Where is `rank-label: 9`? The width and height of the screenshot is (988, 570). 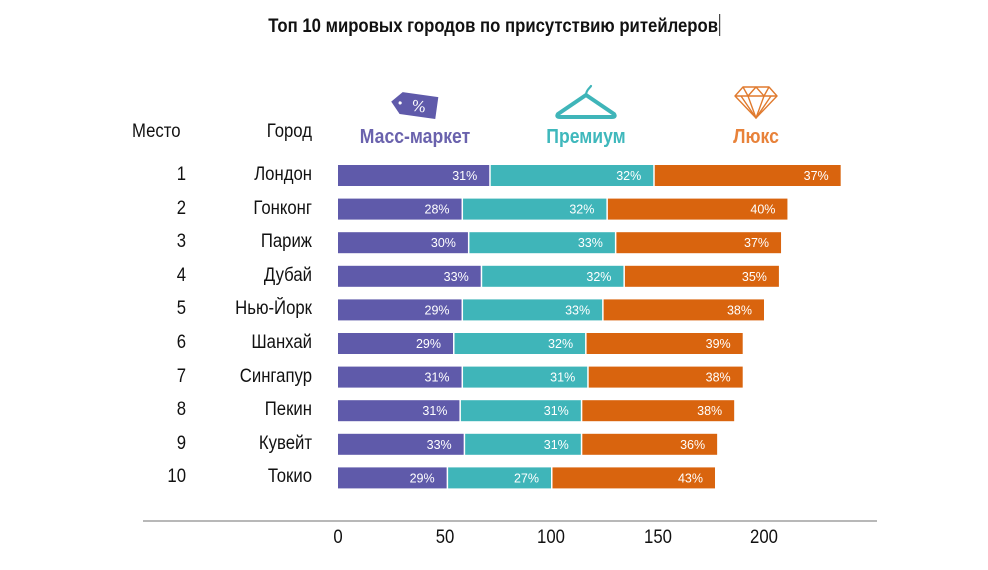 rank-label: 9 is located at coordinates (181, 443).